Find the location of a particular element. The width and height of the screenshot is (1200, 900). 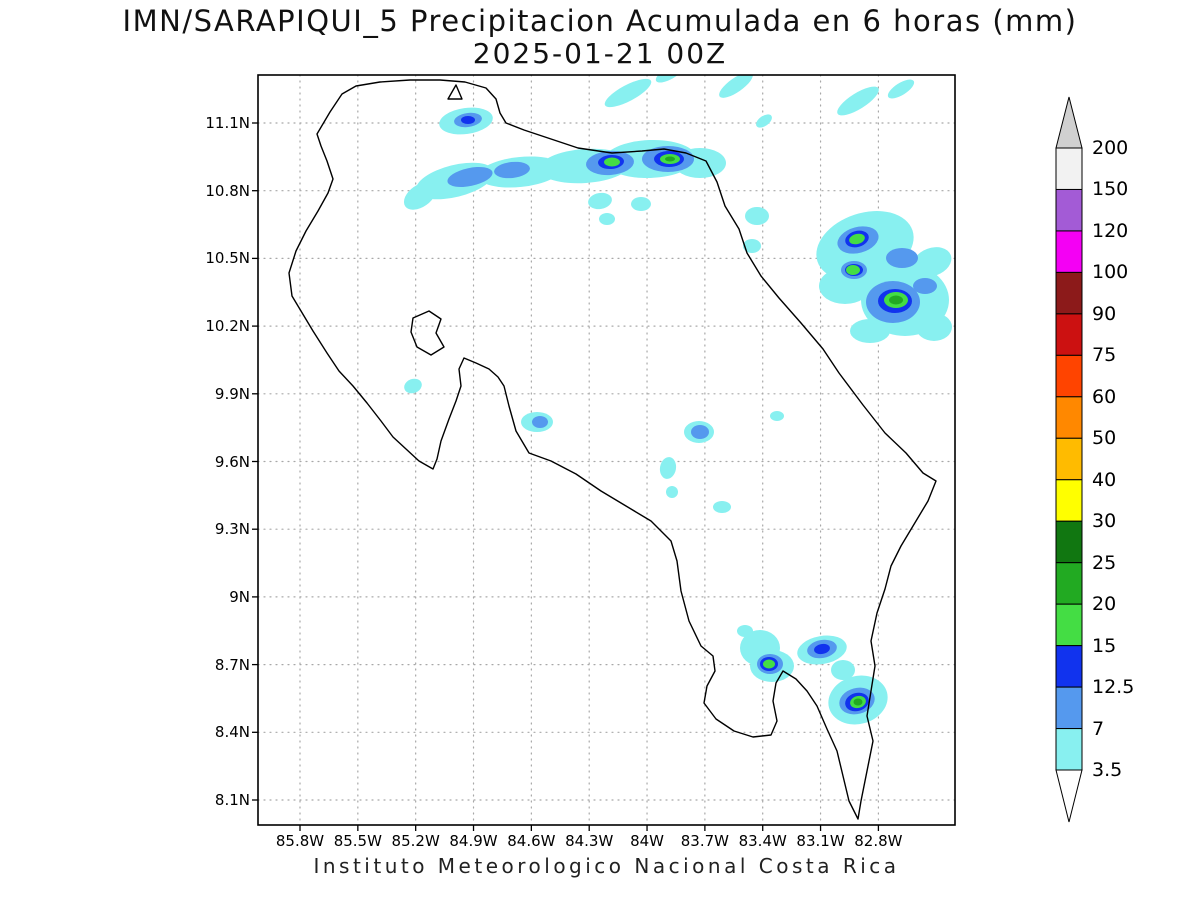

x-axis-label: 84W is located at coordinates (647, 841).